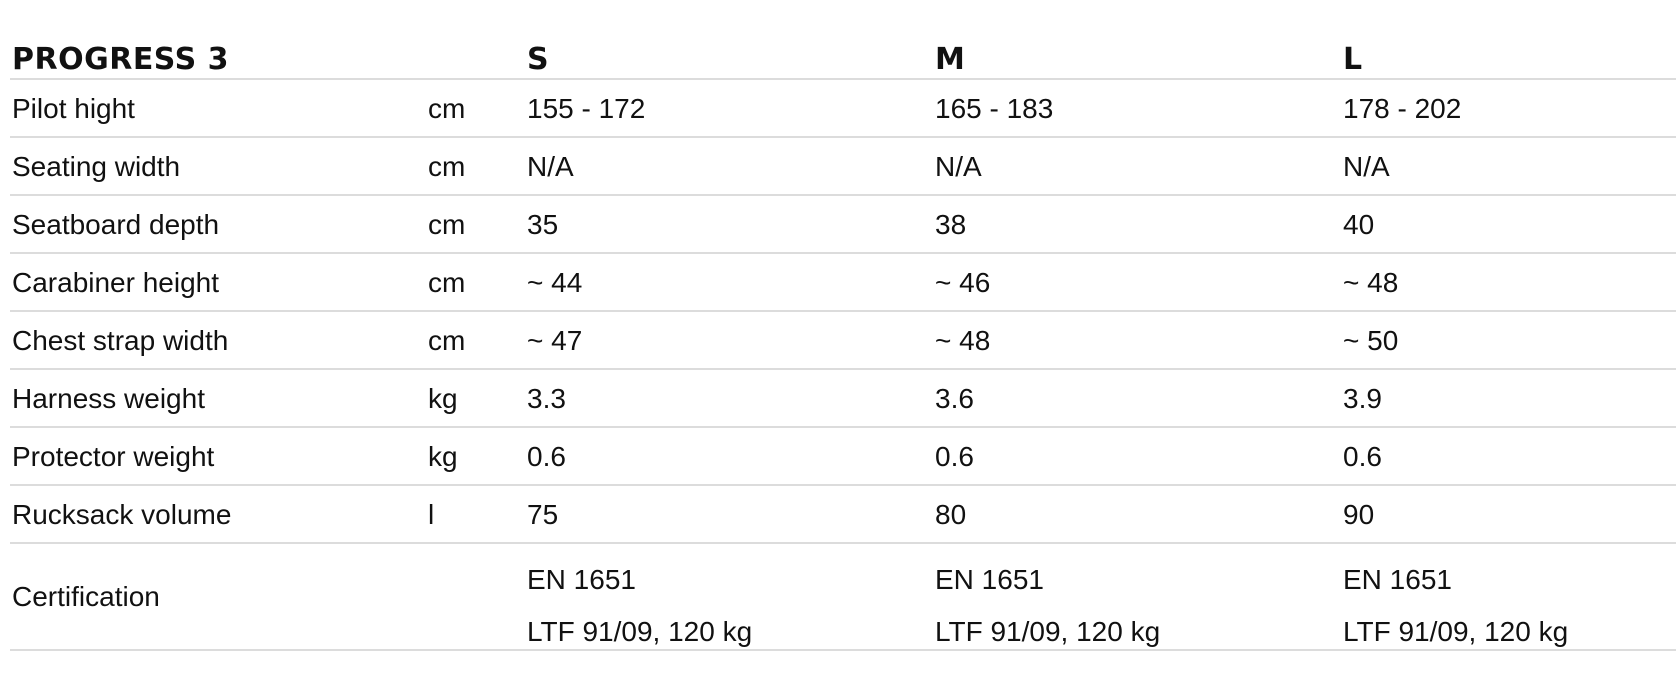 This screenshot has height=696, width=1676. I want to click on value-m: 38, so click(951, 224).